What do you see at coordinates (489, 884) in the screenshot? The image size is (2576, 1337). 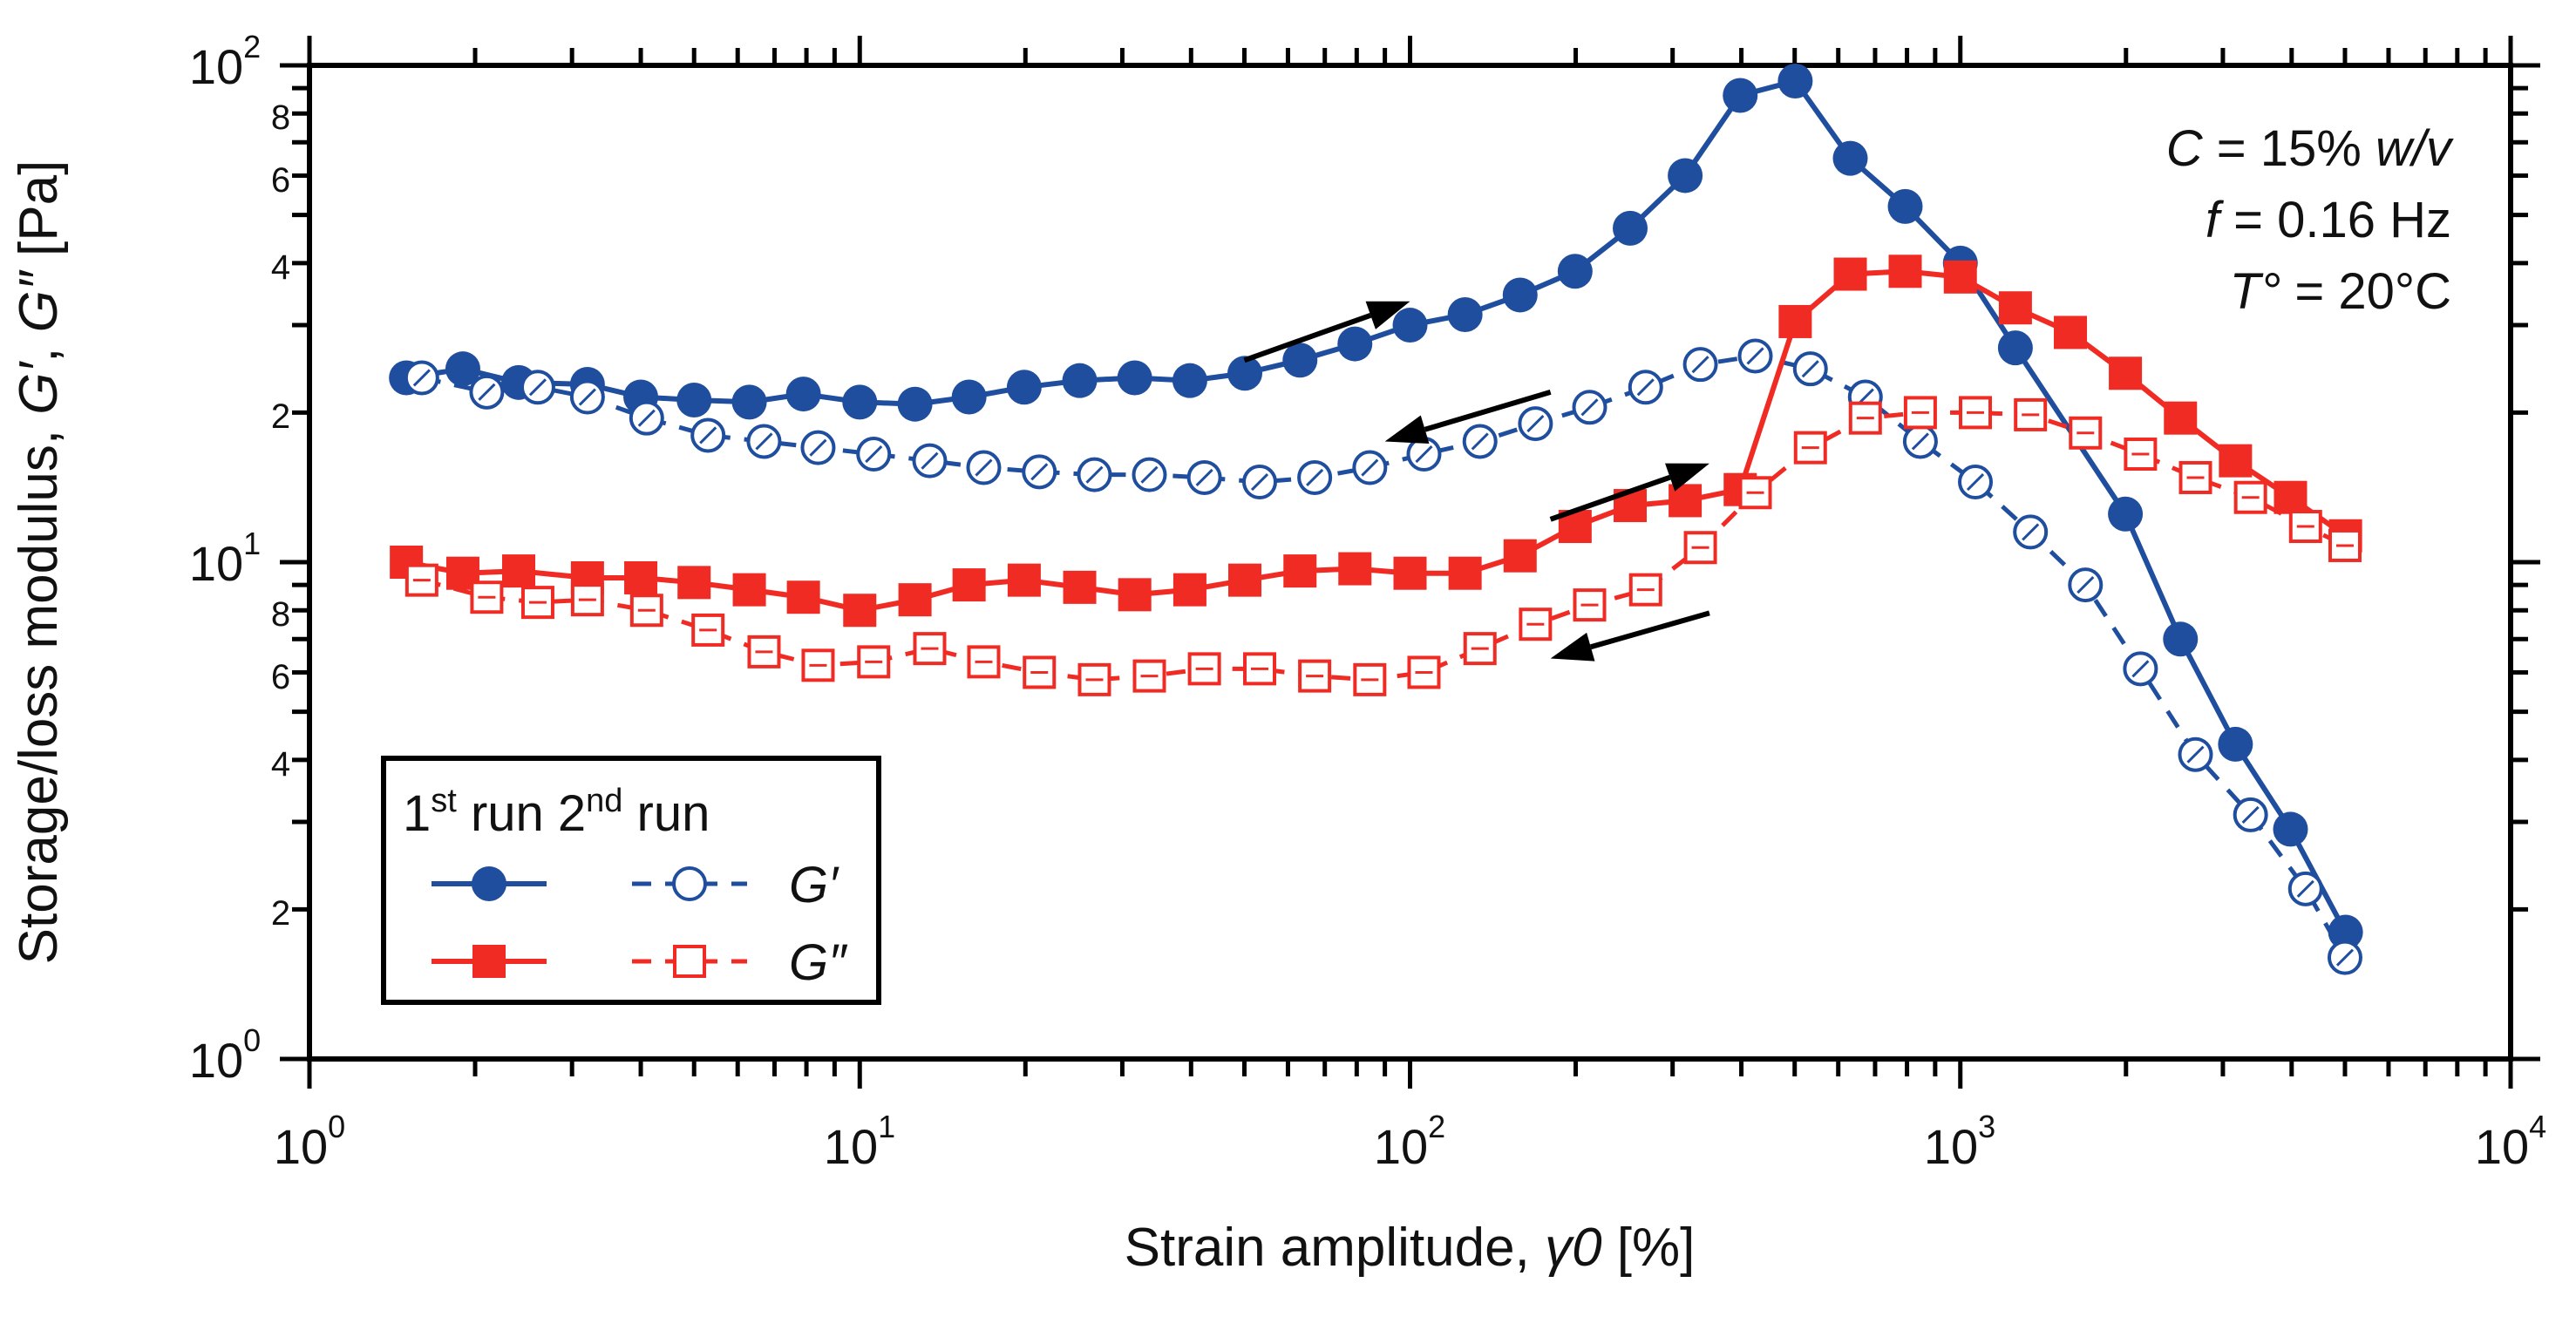 I see `legend-gprime-run1-marker` at bounding box center [489, 884].